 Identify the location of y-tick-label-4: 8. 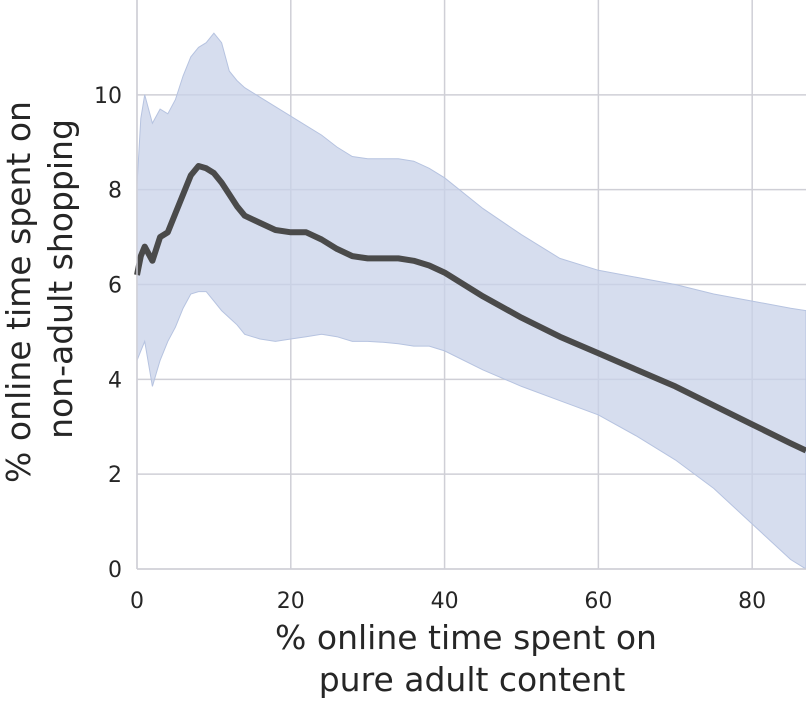
(115, 191).